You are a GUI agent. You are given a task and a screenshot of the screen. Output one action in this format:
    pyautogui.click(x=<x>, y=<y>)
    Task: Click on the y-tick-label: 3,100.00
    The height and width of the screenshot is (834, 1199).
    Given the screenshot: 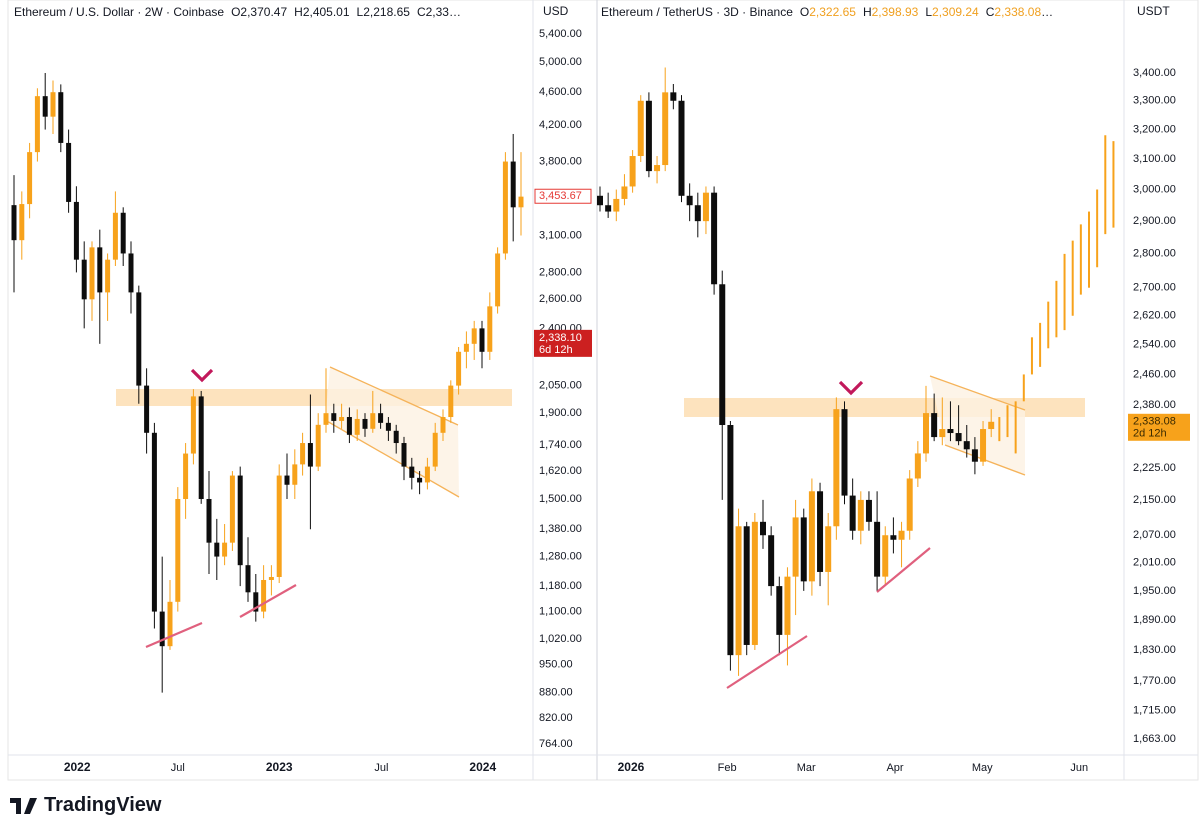 What is the action you would take?
    pyautogui.click(x=560, y=235)
    